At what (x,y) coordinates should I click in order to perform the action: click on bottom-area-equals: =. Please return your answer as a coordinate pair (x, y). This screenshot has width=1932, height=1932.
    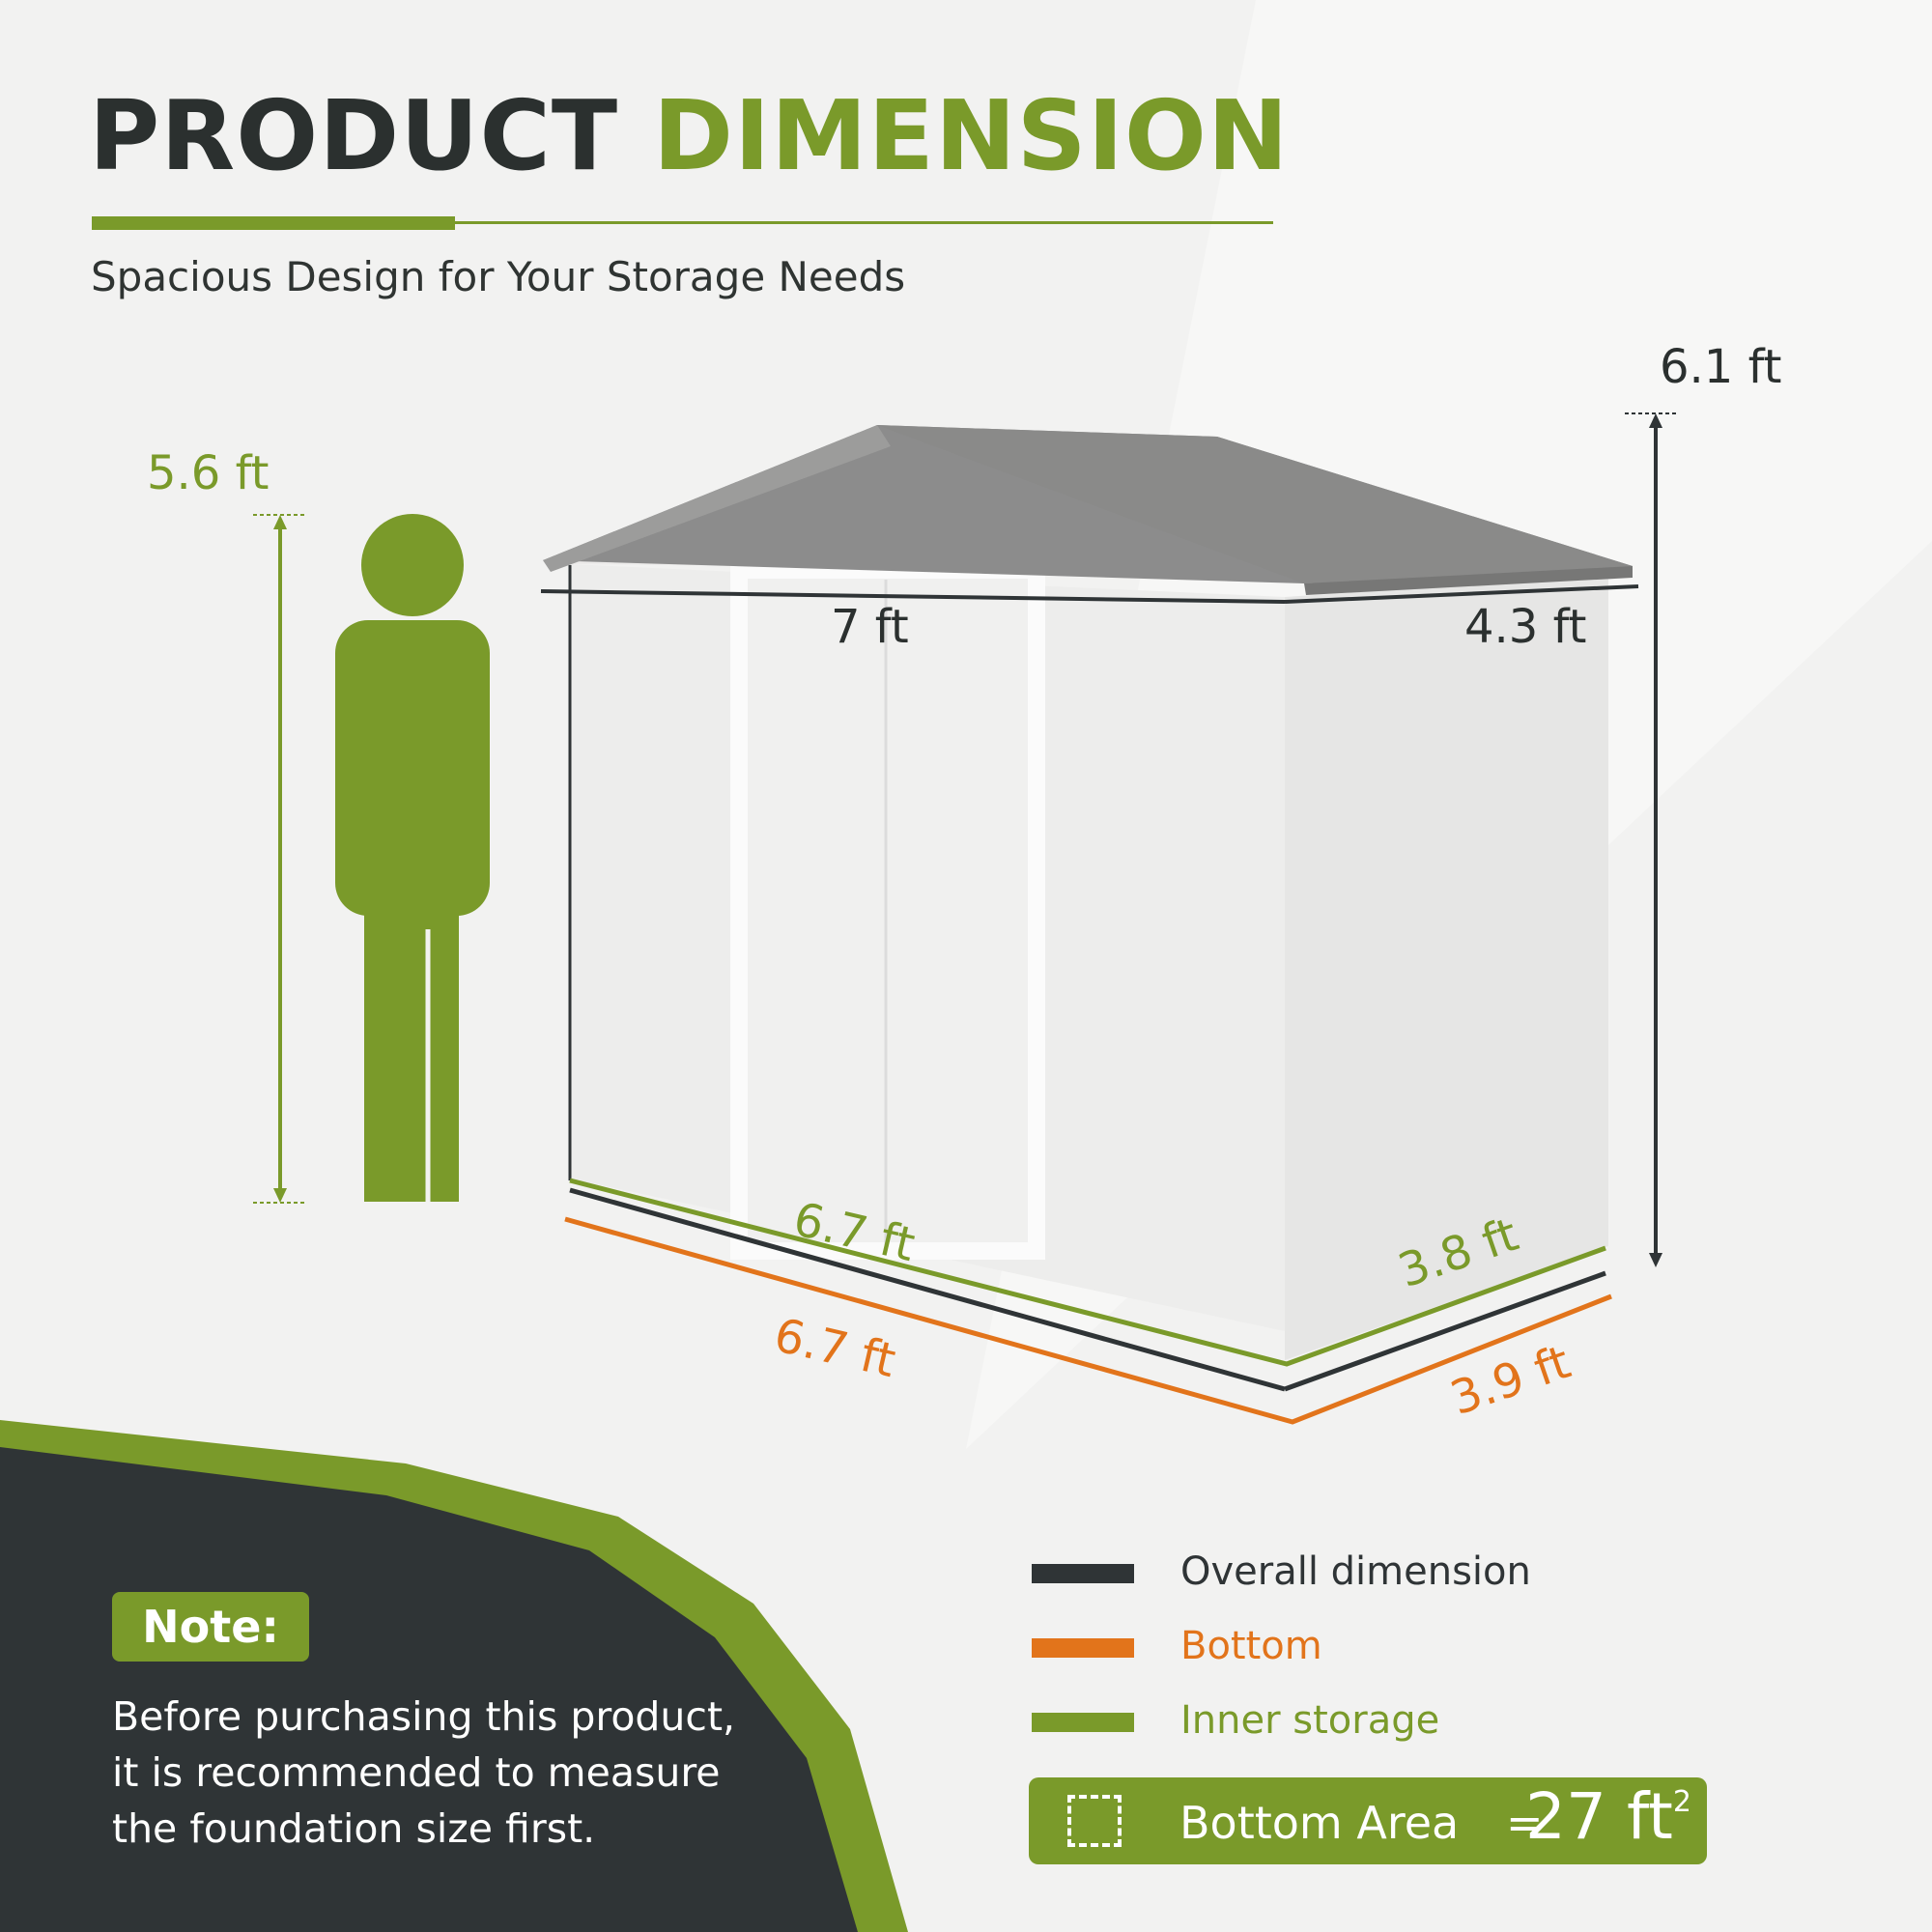
    Looking at the image, I should click on (1525, 1823).